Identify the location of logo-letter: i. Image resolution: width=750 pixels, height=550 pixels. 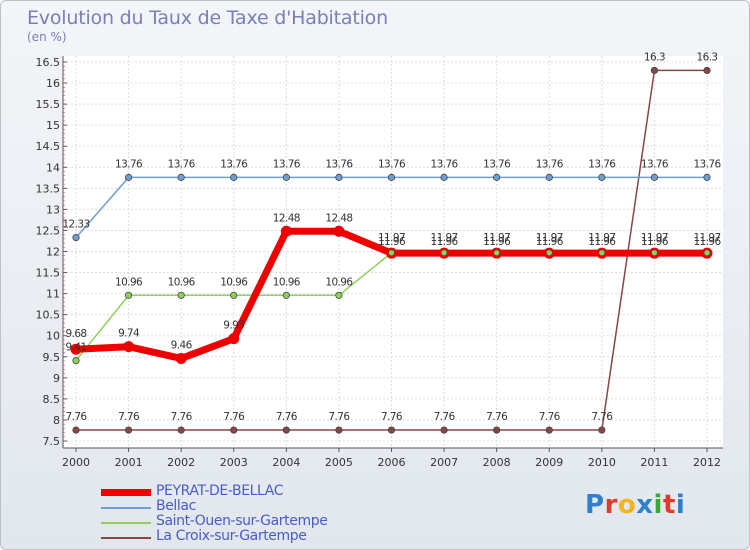
(680, 505).